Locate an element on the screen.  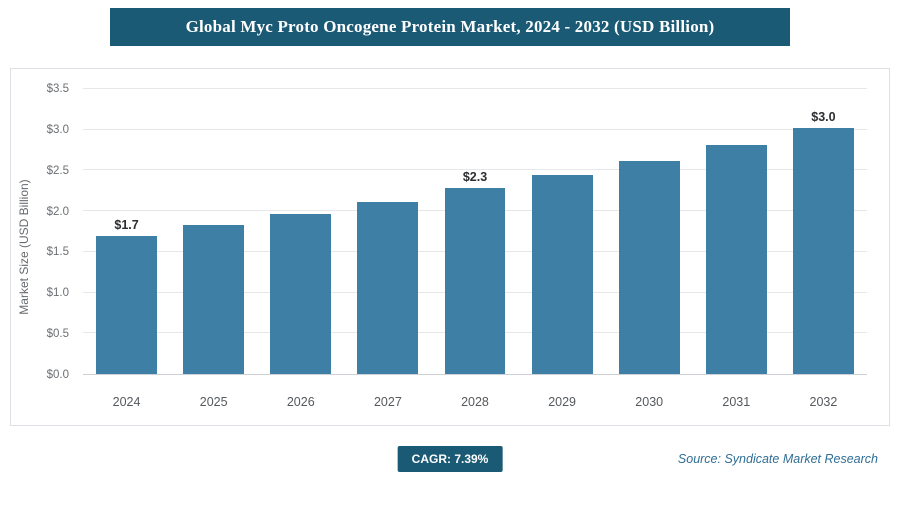
bar-column-2032: $3.0 is located at coordinates (823, 231).